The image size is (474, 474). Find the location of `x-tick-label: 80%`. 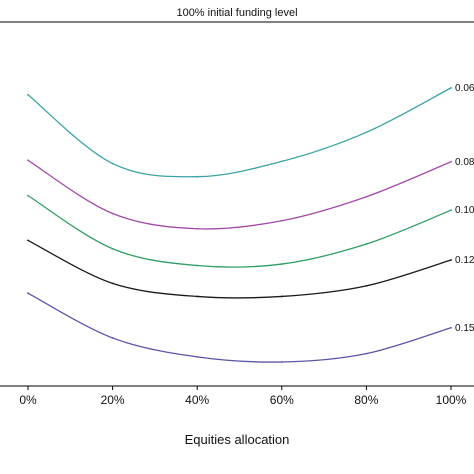

x-tick-label: 80% is located at coordinates (366, 400).